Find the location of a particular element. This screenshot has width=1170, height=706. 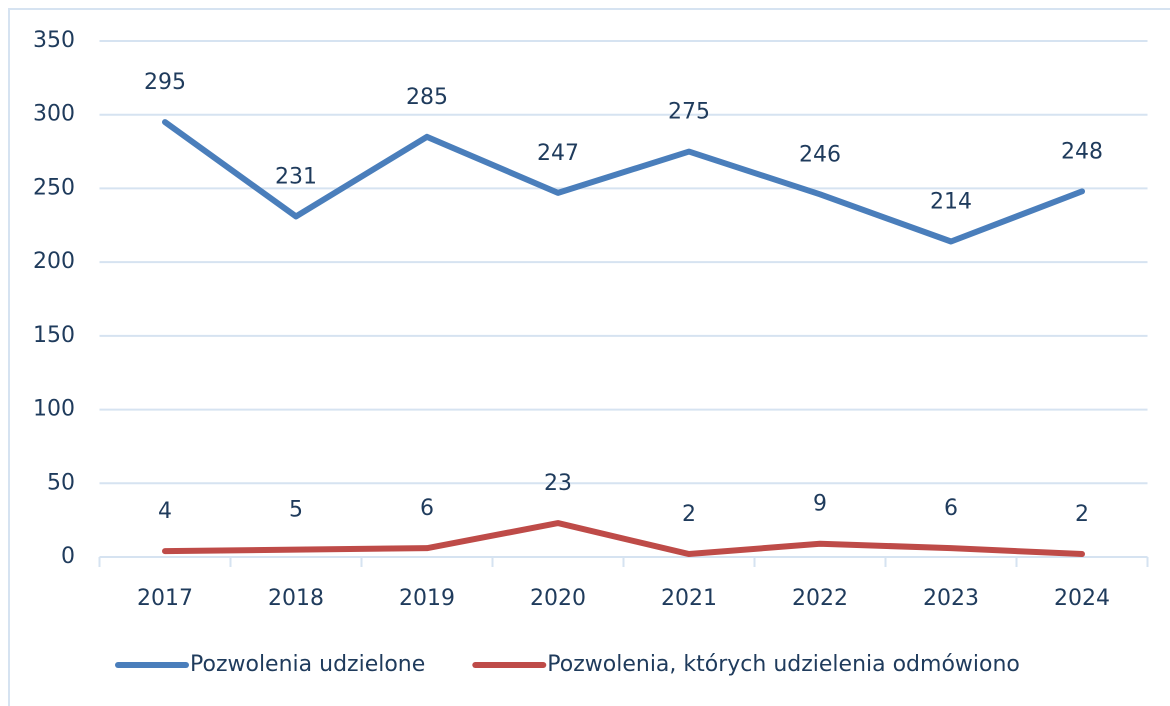

data-label: 4 is located at coordinates (165, 511).